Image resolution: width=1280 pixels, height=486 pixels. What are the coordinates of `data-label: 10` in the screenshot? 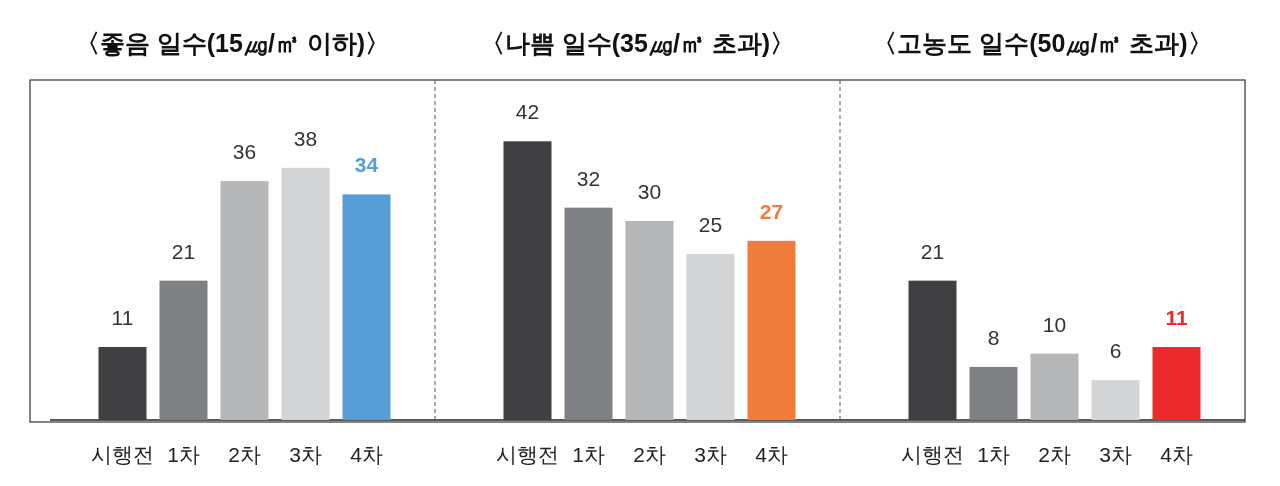 It's located at (1054, 324).